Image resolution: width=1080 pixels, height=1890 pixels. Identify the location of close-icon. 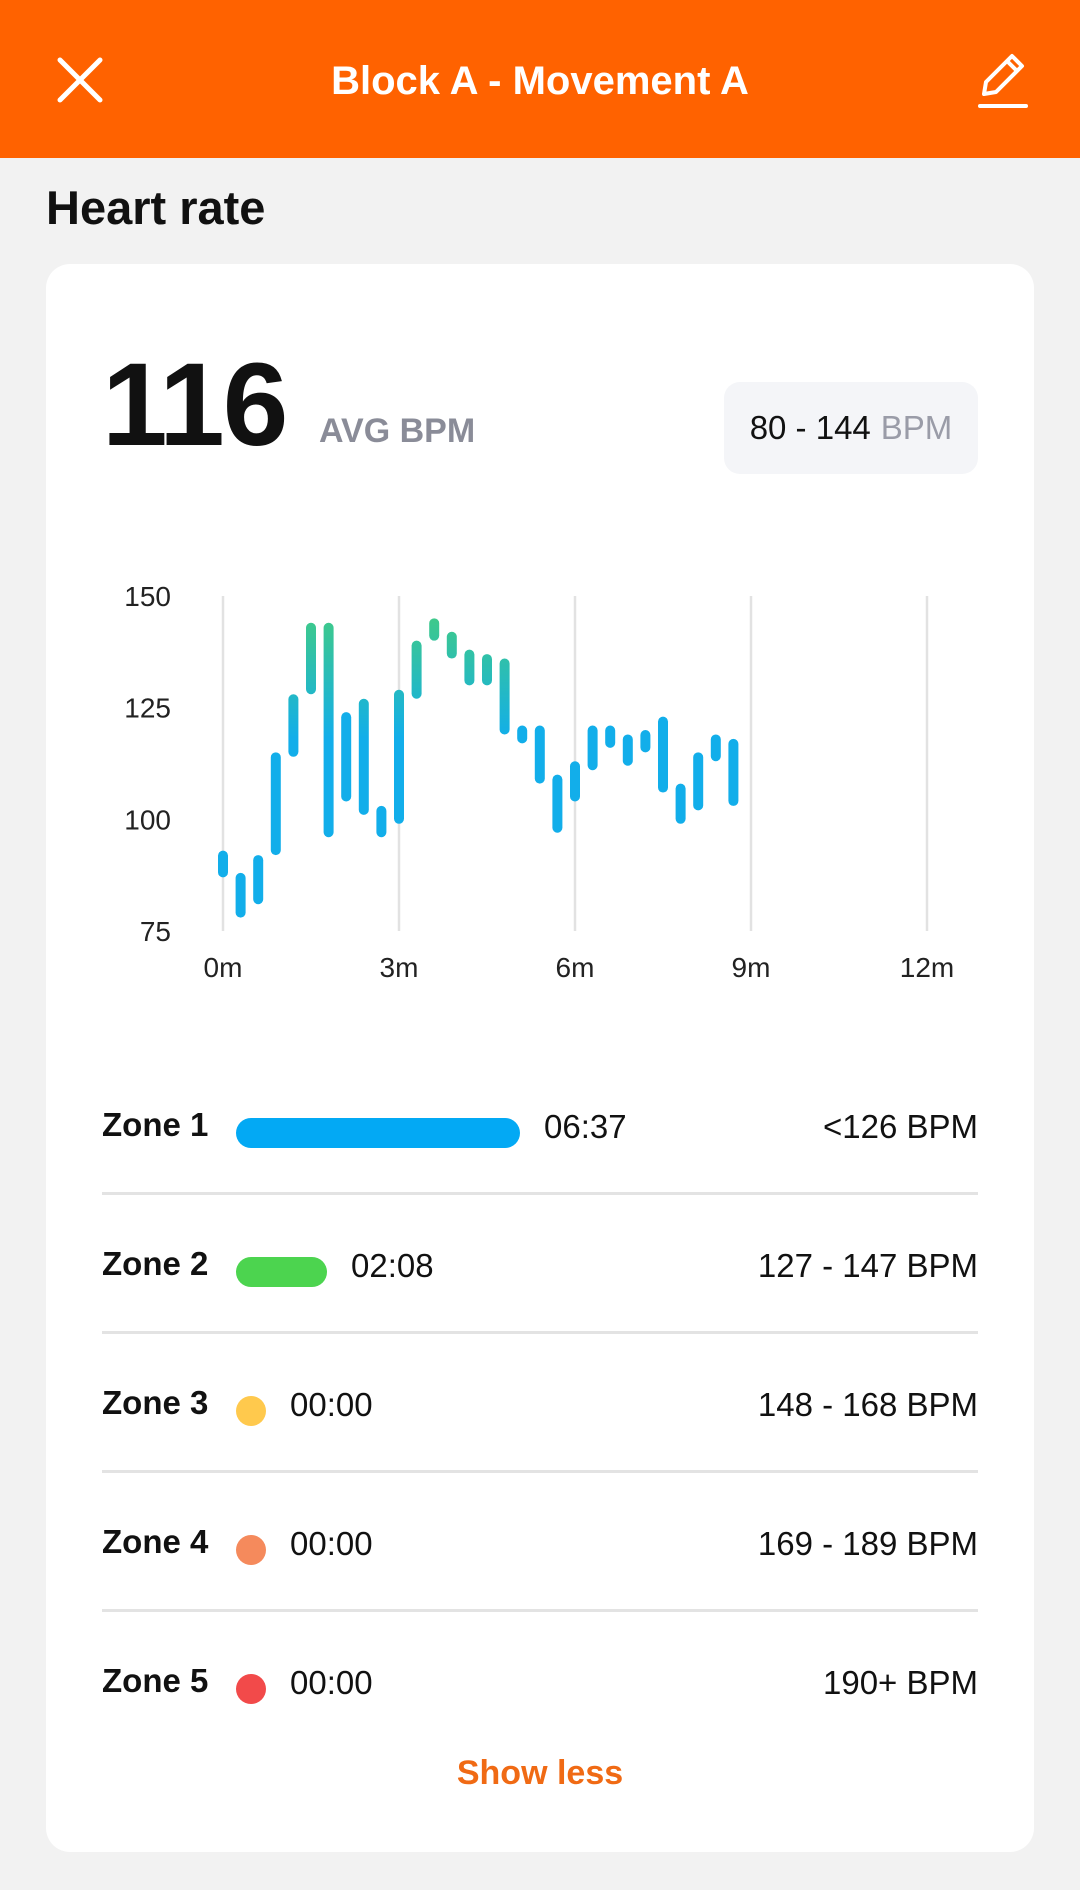
(80, 80).